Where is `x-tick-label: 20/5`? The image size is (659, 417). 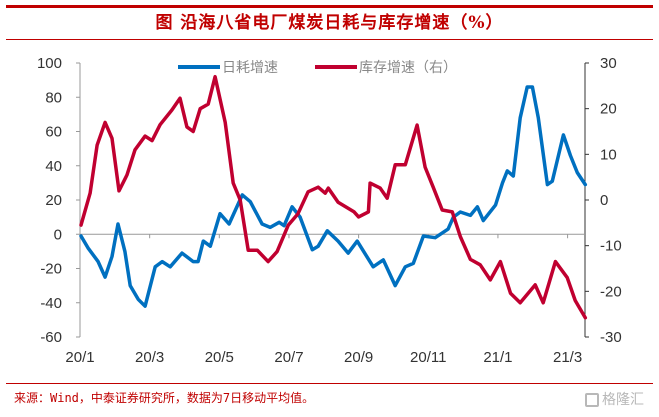
x-tick-label: 20/5 is located at coordinates (219, 357).